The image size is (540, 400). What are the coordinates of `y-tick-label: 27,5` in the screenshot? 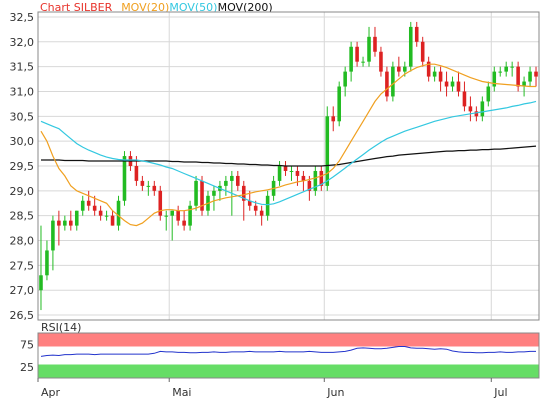 It's located at (22, 265).